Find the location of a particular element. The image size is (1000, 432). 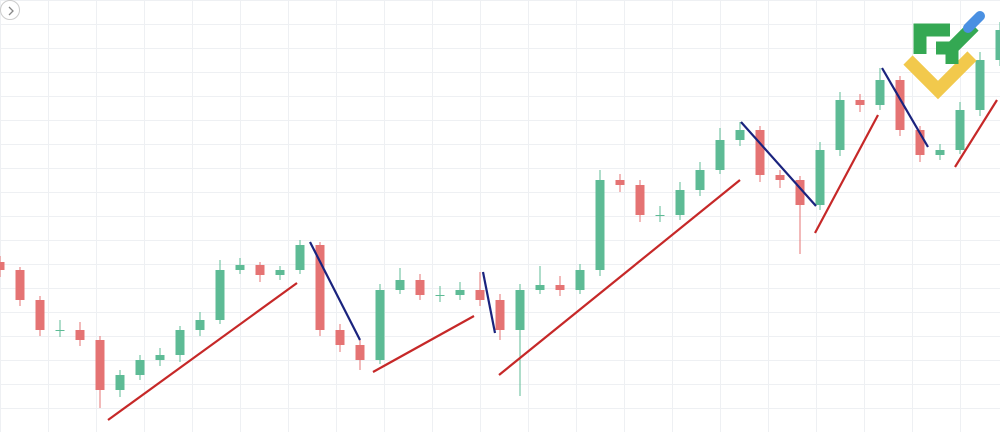

scroll-button is located at coordinates (10, 10).